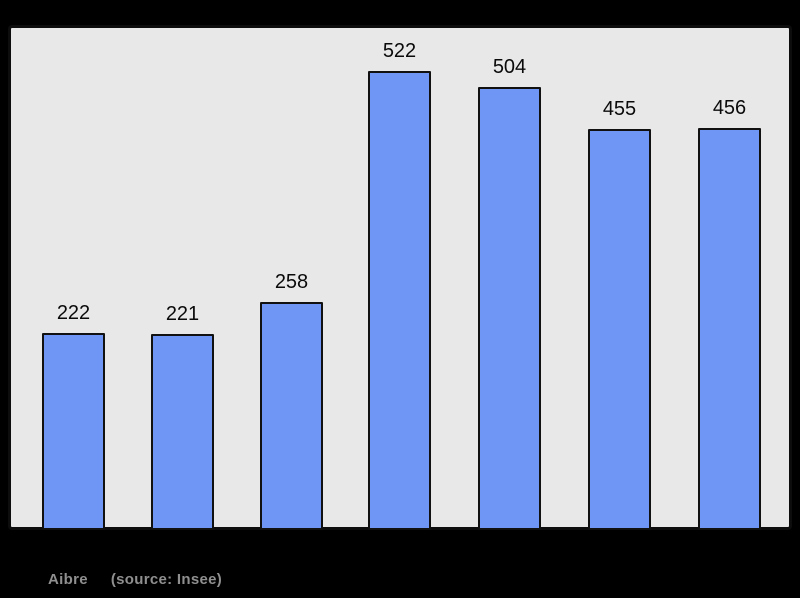 The width and height of the screenshot is (800, 598). Describe the element at coordinates (68, 579) in the screenshot. I see `caption-commune-name: Aibre` at that location.